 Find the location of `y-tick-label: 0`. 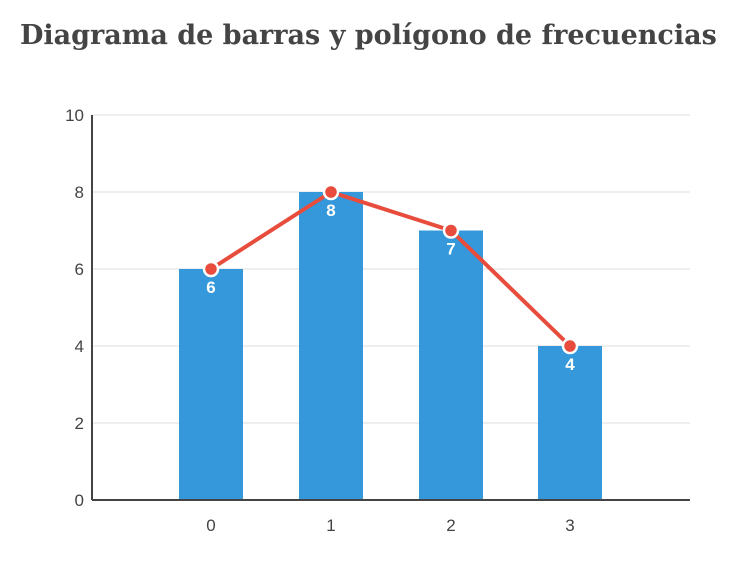

y-tick-label: 0 is located at coordinates (79, 500).